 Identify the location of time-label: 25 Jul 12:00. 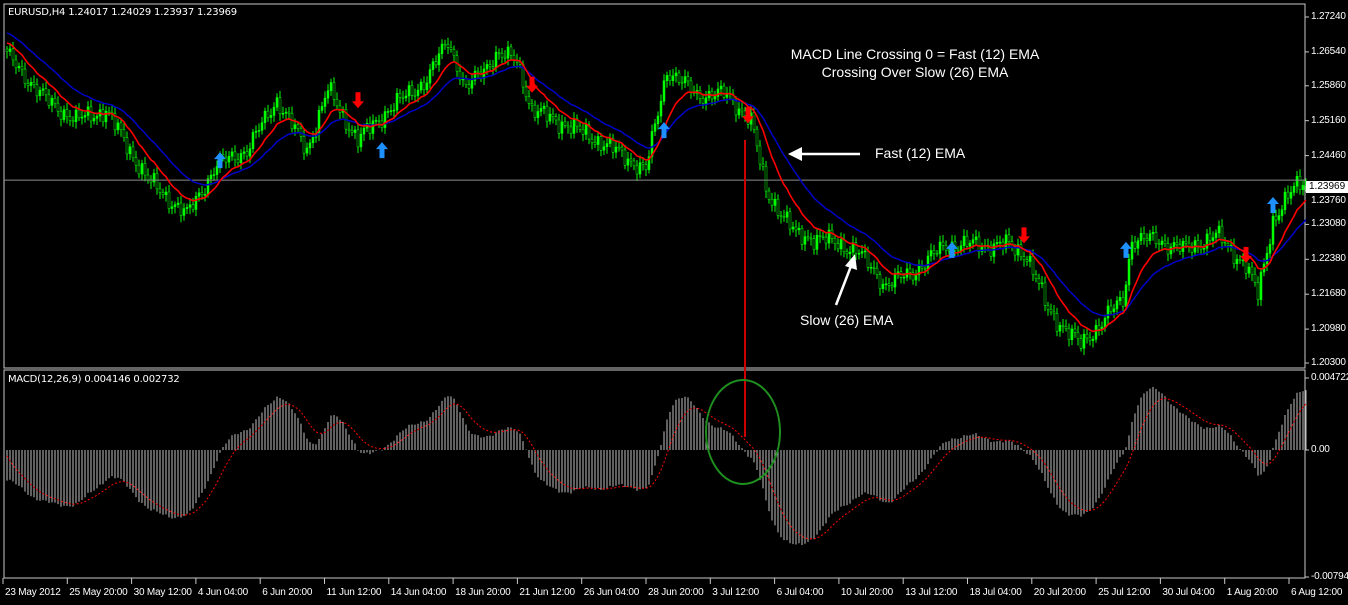
(1124, 592).